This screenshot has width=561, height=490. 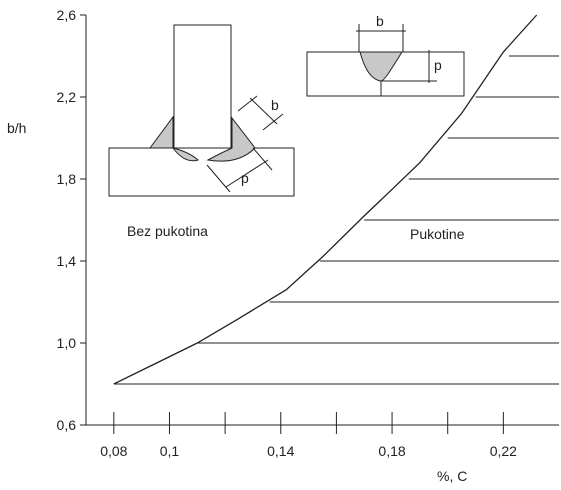 What do you see at coordinates (503, 451) in the screenshot?
I see `x-axis-tick-label: 0,22` at bounding box center [503, 451].